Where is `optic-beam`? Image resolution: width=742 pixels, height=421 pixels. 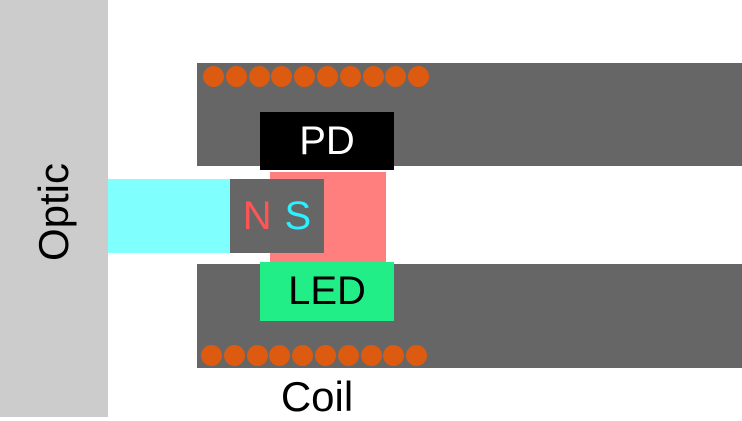
optic-beam is located at coordinates (169, 216).